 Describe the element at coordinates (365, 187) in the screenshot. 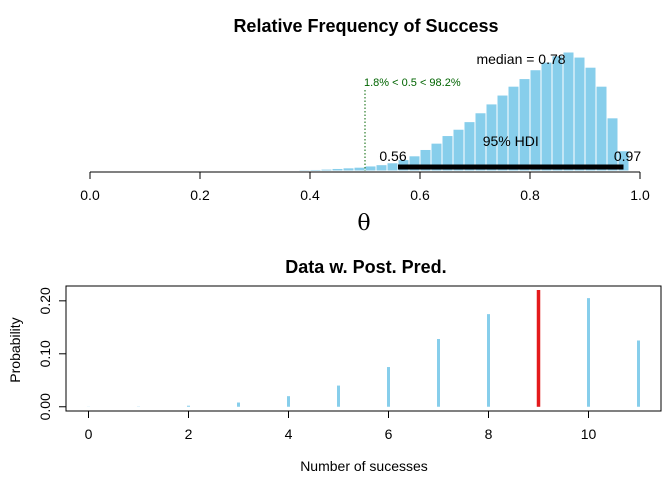

I see `x-axis-theta: 0.0 0.2 0.4 0.6 0.8 1.0` at that location.